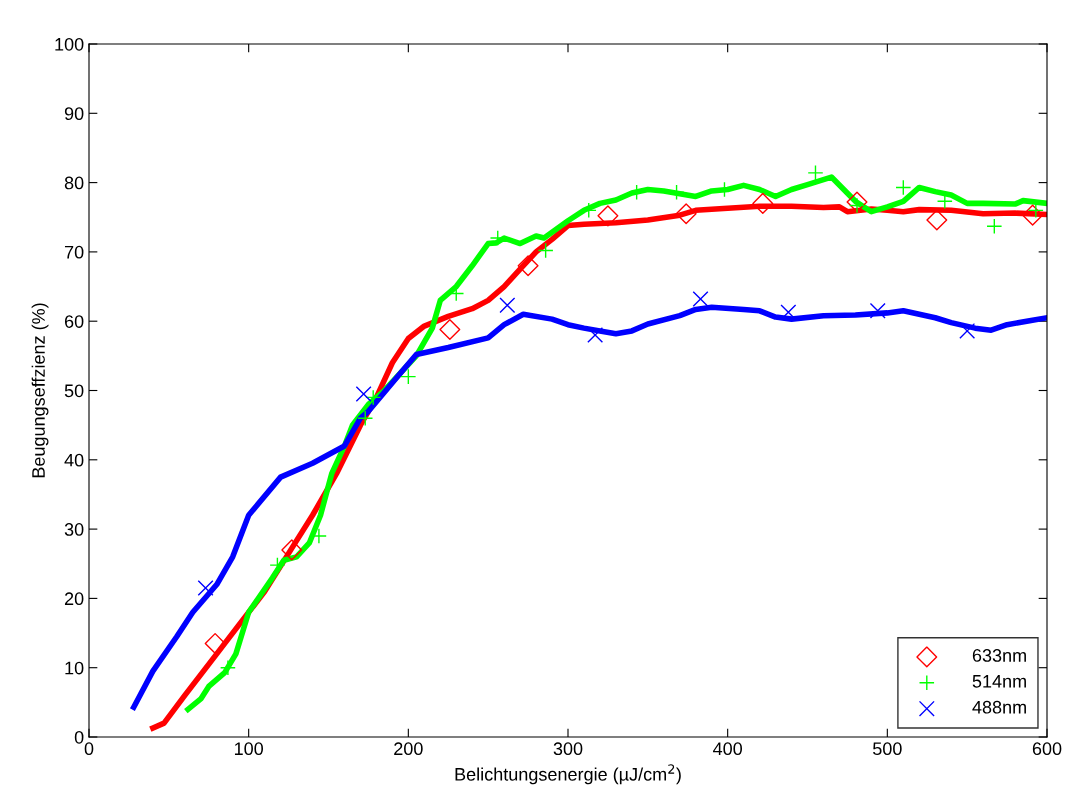 This screenshot has height=802, width=1067. Describe the element at coordinates (74, 460) in the screenshot. I see `y-tick-label: 40` at that location.